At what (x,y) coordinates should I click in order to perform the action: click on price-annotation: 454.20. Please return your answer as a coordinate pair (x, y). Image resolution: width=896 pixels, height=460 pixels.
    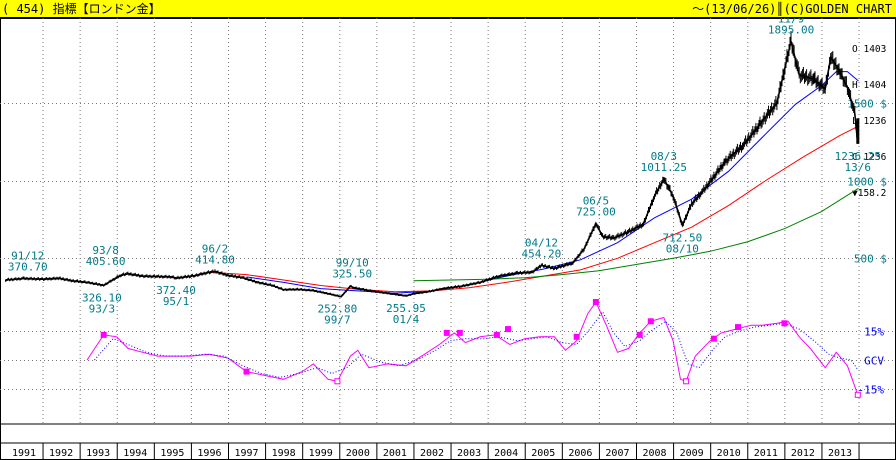
    Looking at the image, I should click on (542, 253).